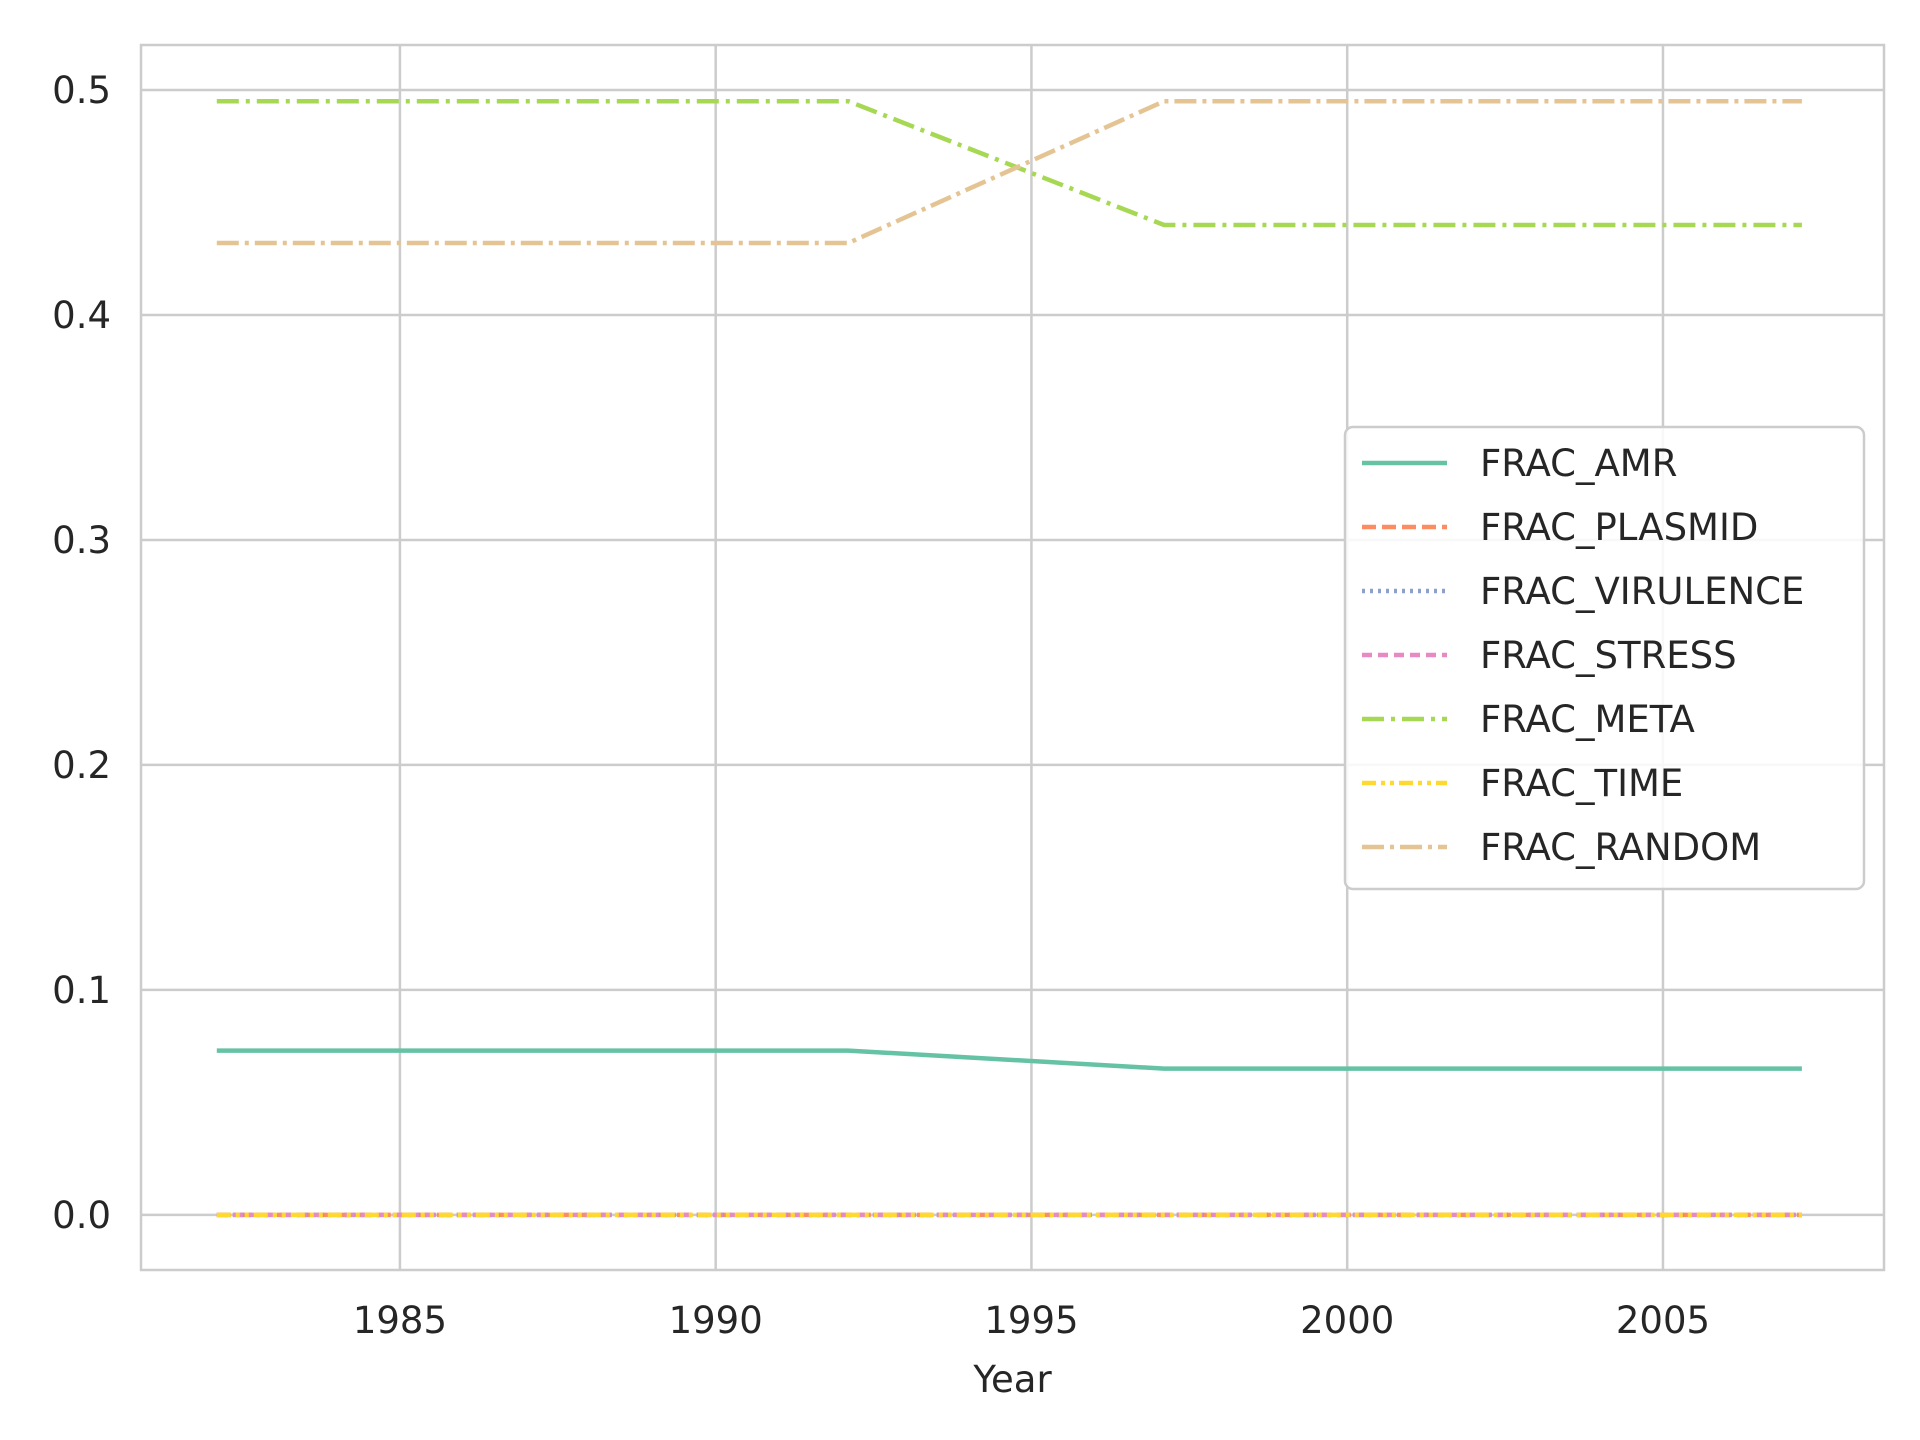  I want to click on series-line-frac-random, so click(1009, 172).